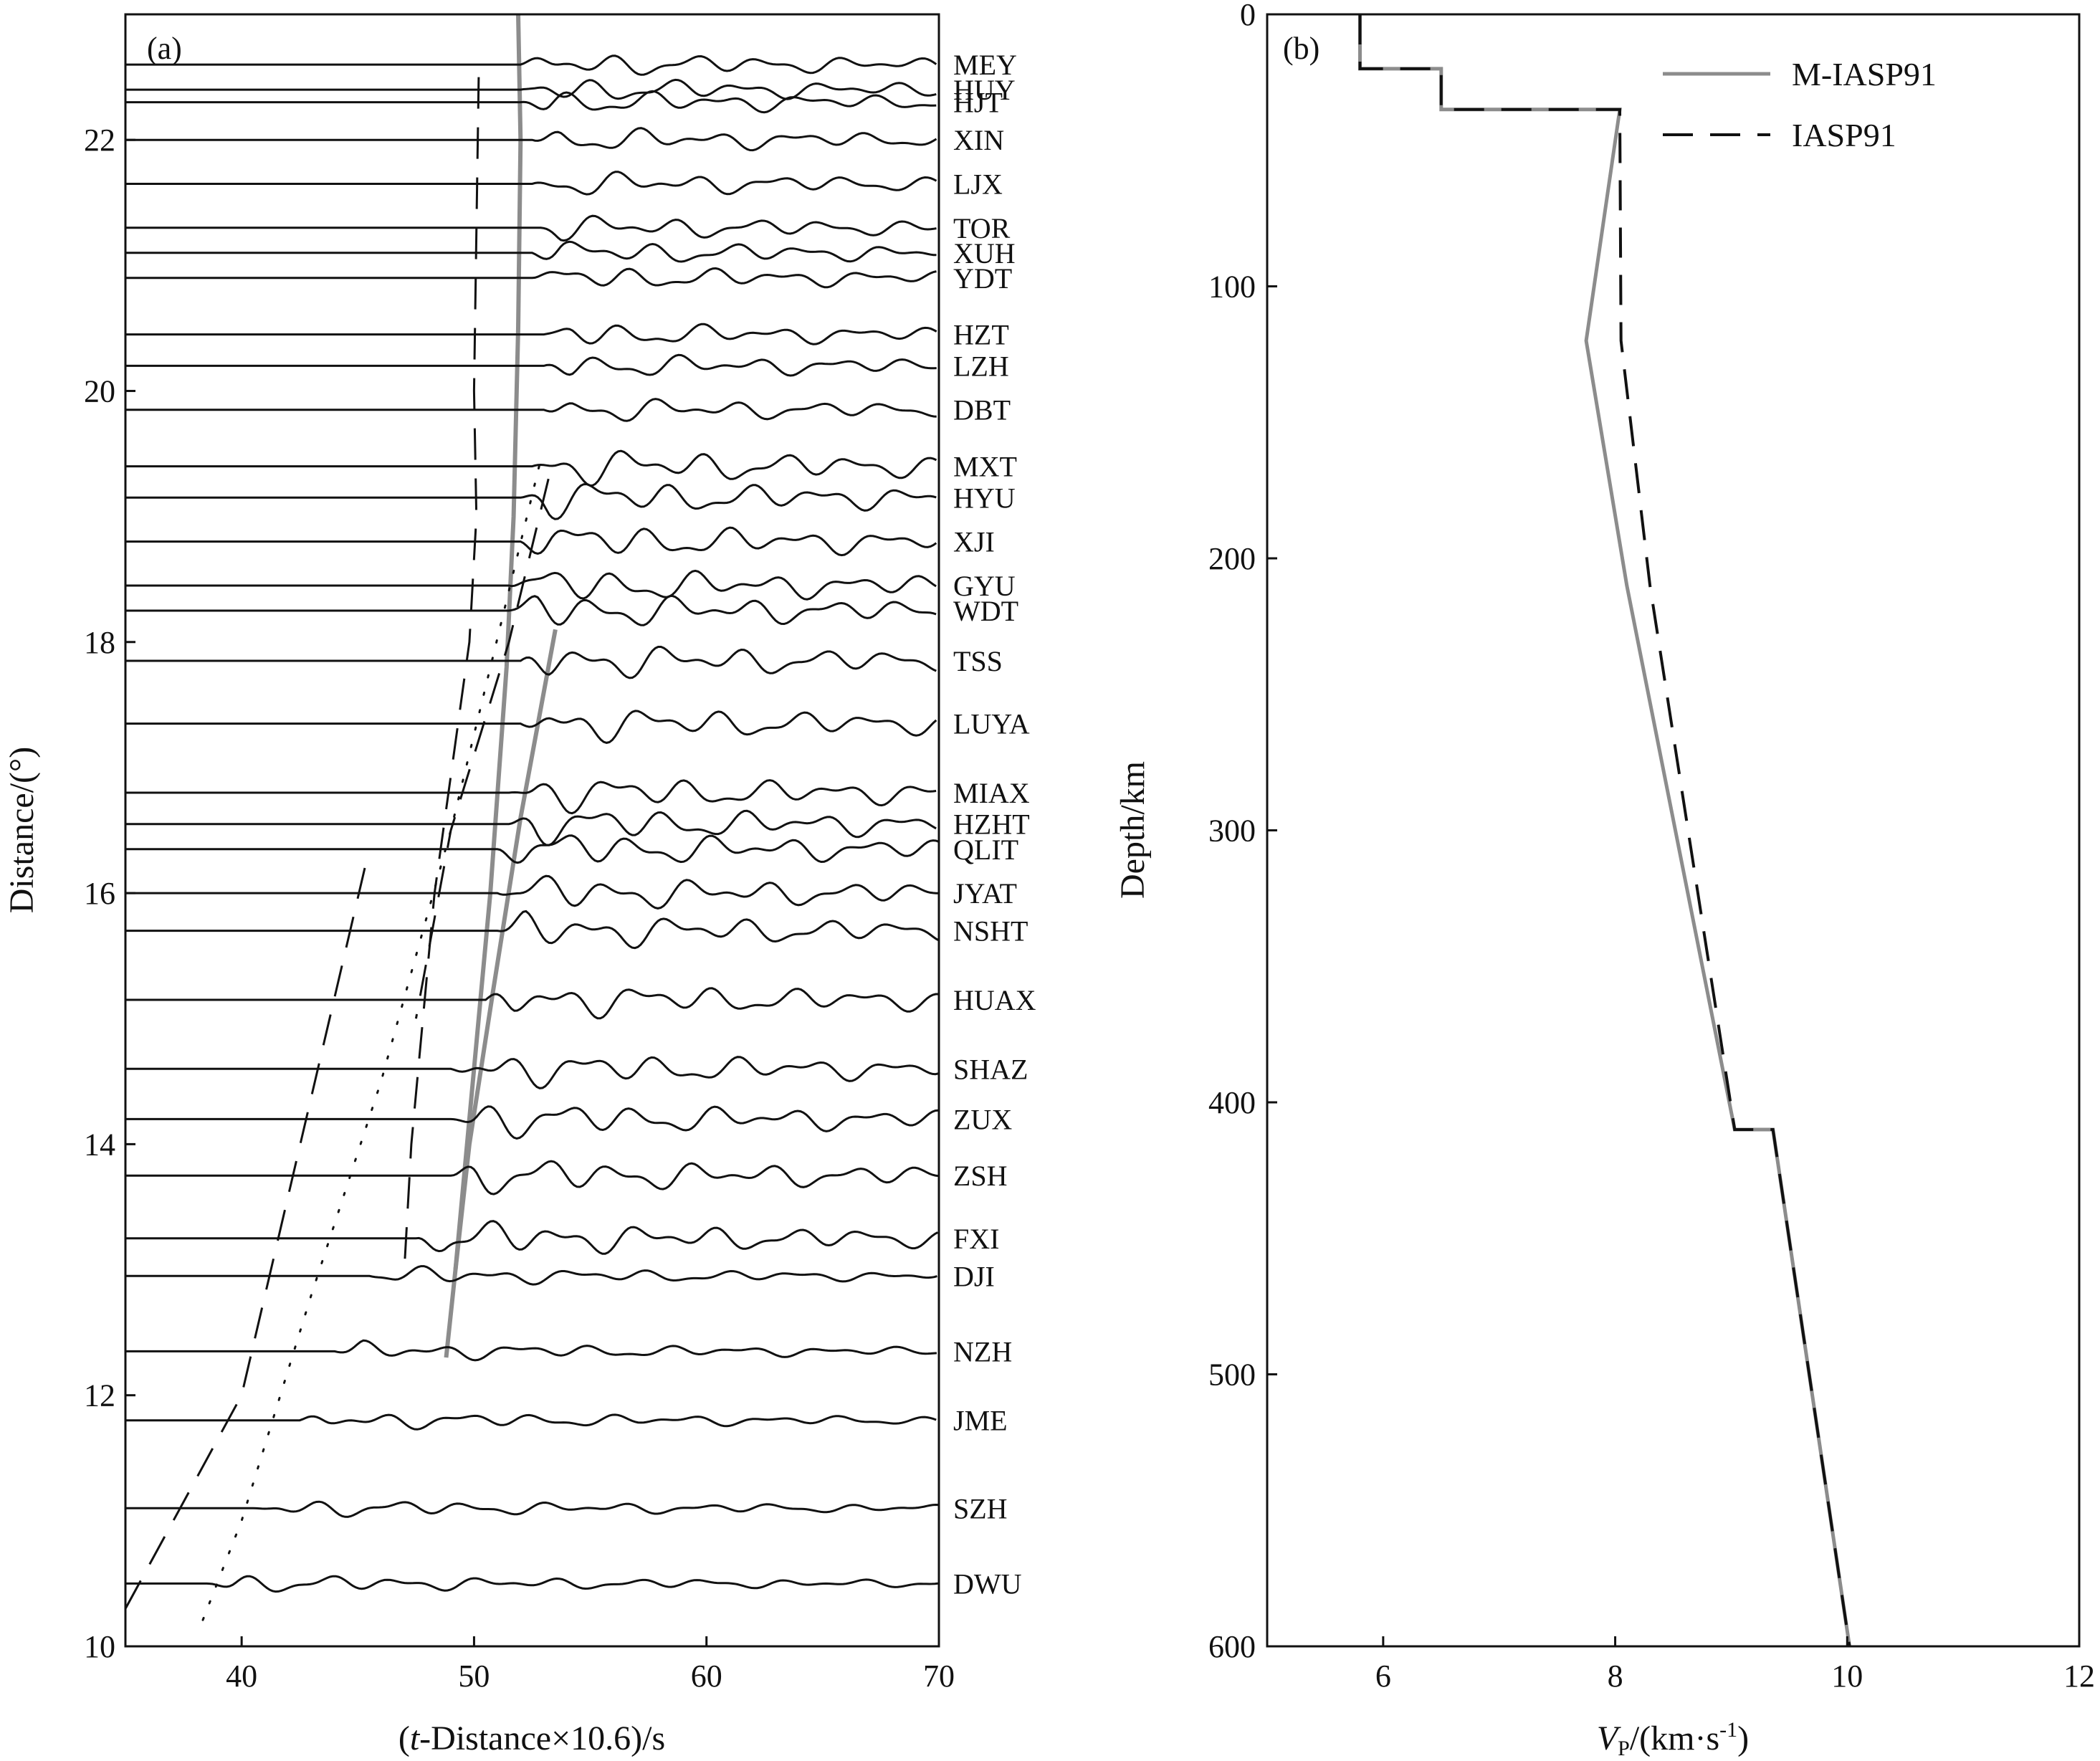 Image resolution: width=2100 pixels, height=1761 pixels. Describe the element at coordinates (1232, 1102) in the screenshot. I see `y-tick-label: 400` at that location.